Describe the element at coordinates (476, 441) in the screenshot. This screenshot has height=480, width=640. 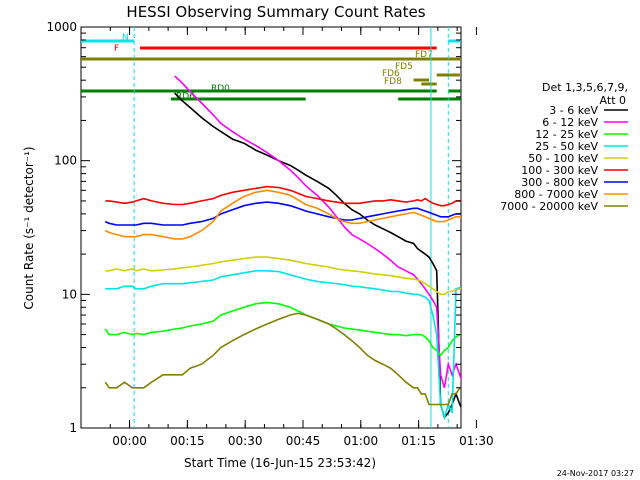
I see `x-tick-label: 01:30` at that location.